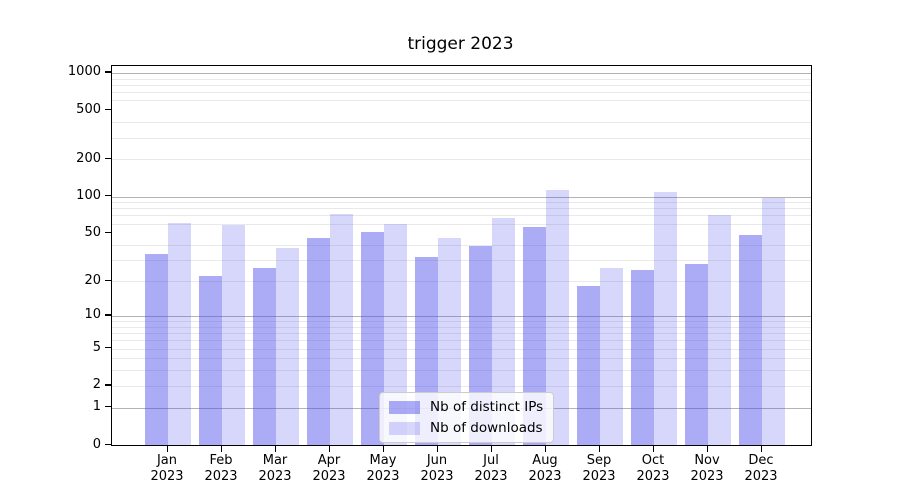  I want to click on x-tick-month-nov: Nov, so click(707, 460).